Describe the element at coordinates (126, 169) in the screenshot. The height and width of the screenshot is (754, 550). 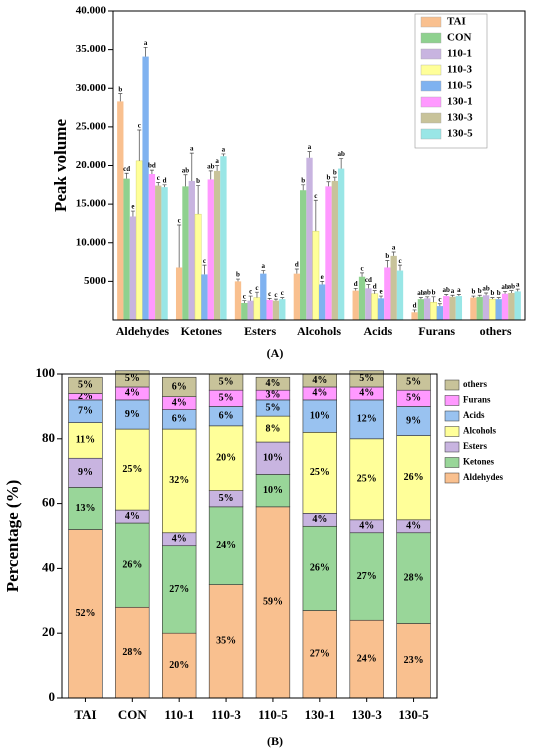
I see `significance-letter: cd` at that location.